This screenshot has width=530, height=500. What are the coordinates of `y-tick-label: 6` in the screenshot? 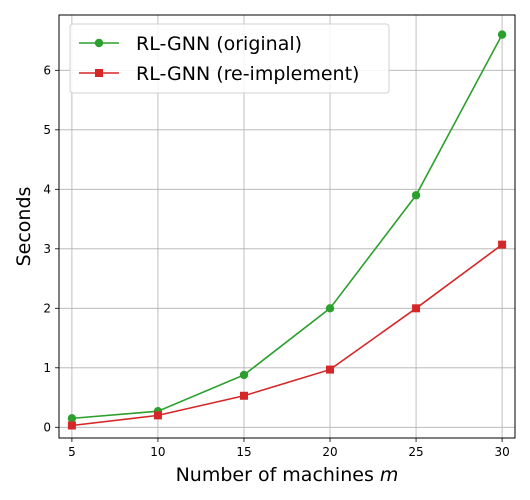 It's located at (47, 70).